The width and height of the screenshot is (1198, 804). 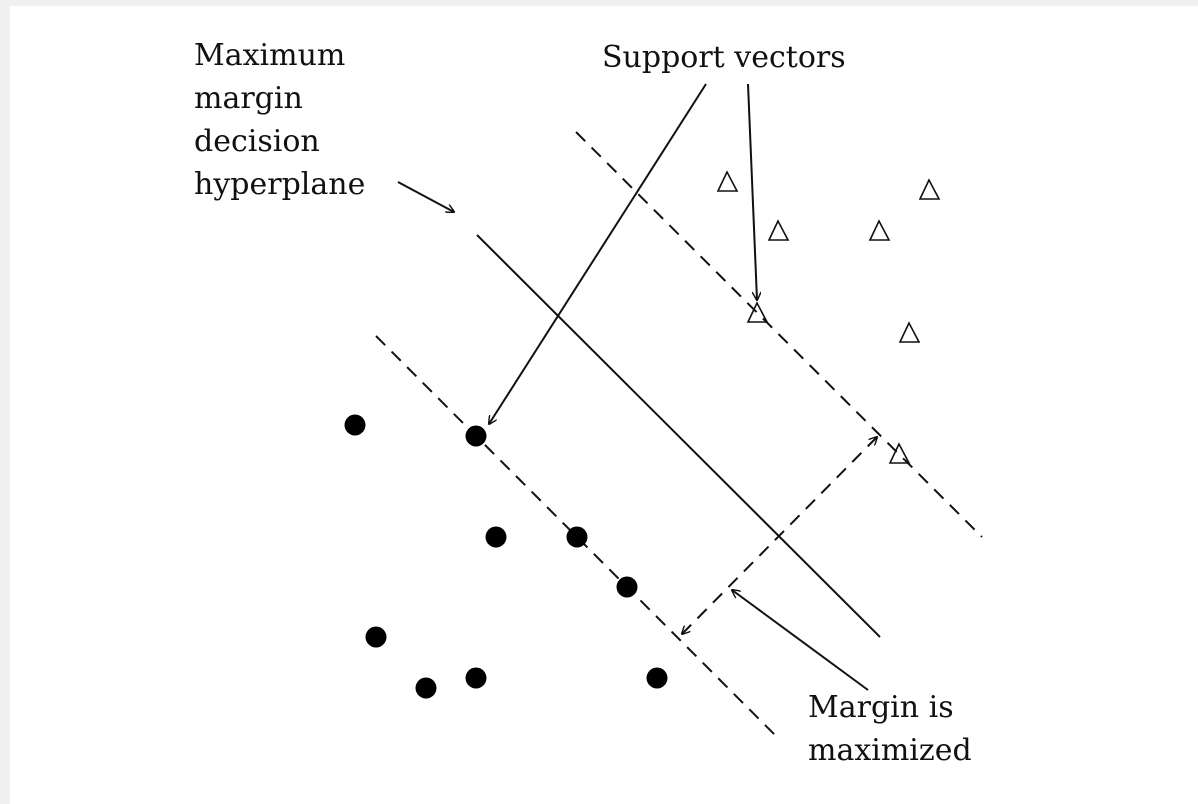 I want to click on hyperplane-label-line: decision, so click(x=257, y=141).